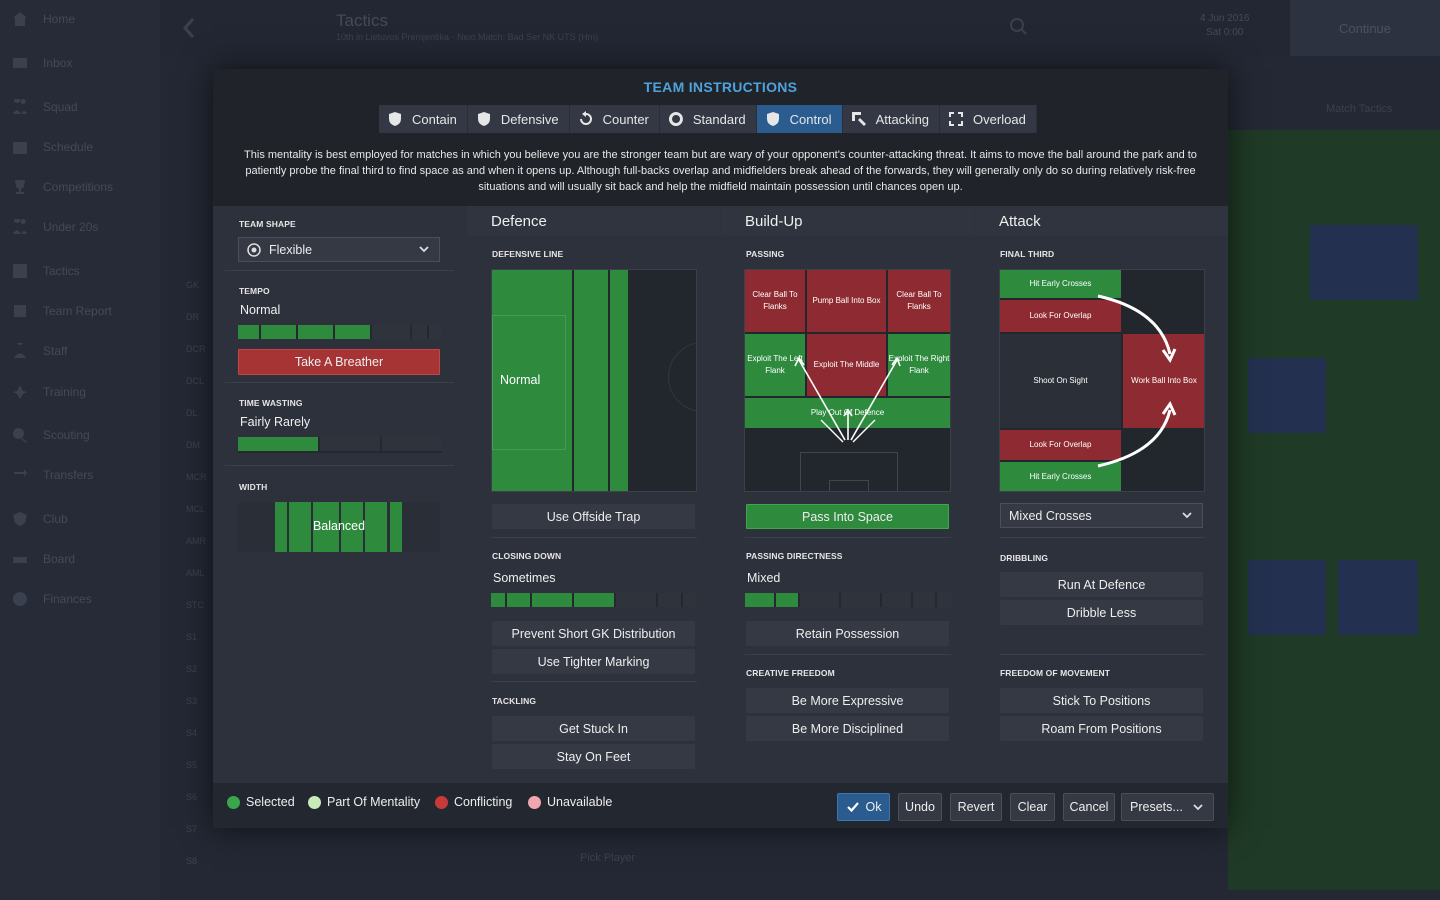  Describe the element at coordinates (919, 301) in the screenshot. I see `clear-right-zone: Clear Ball To Flanks` at that location.